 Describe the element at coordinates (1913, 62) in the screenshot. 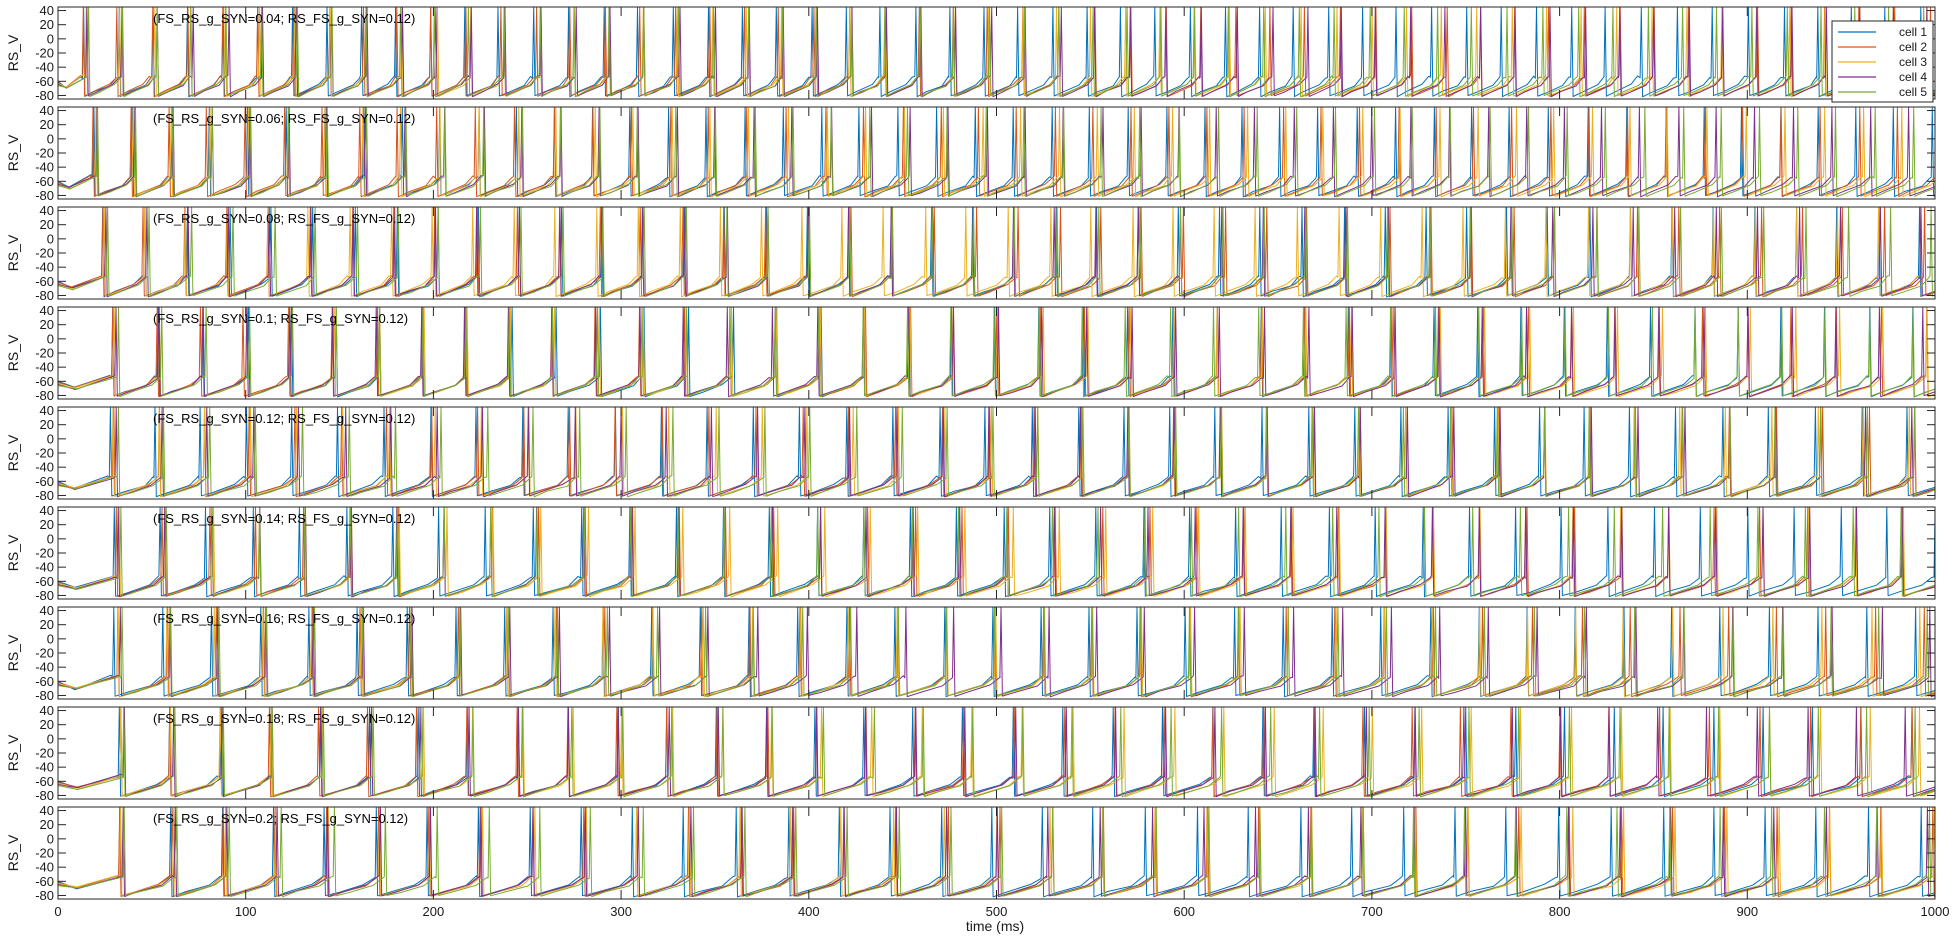

I see `legend-entry: cell 3` at that location.